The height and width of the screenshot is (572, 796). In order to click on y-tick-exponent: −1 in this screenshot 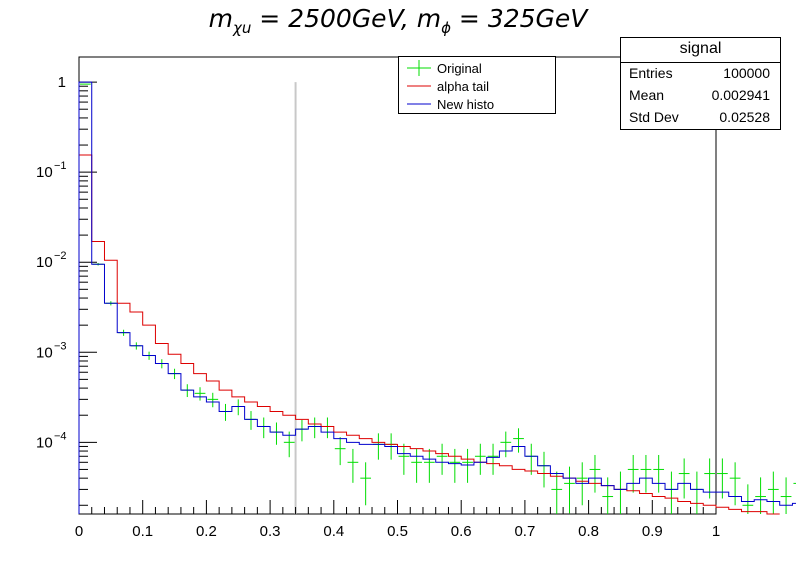, I will do `click(60, 166)`.